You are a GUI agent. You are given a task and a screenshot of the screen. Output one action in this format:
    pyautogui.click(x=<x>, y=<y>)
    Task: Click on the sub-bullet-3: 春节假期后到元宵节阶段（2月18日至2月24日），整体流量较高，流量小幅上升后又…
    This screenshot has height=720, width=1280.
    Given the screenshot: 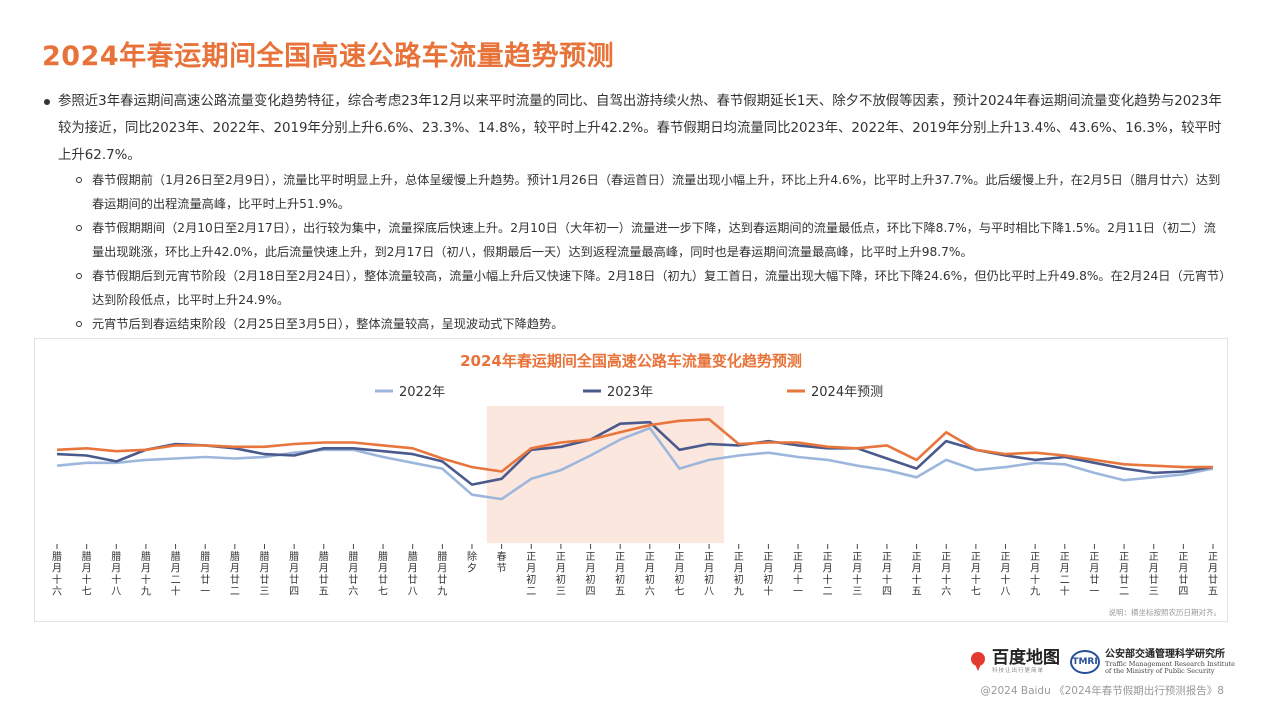 What is the action you would take?
    pyautogui.click(x=652, y=288)
    